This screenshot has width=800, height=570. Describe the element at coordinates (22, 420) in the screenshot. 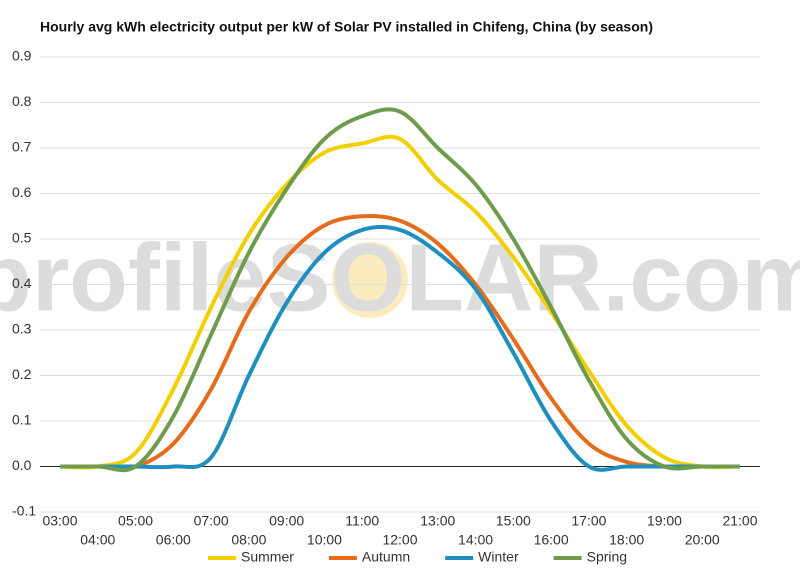

I see `y-tick-label: 0.1` at that location.